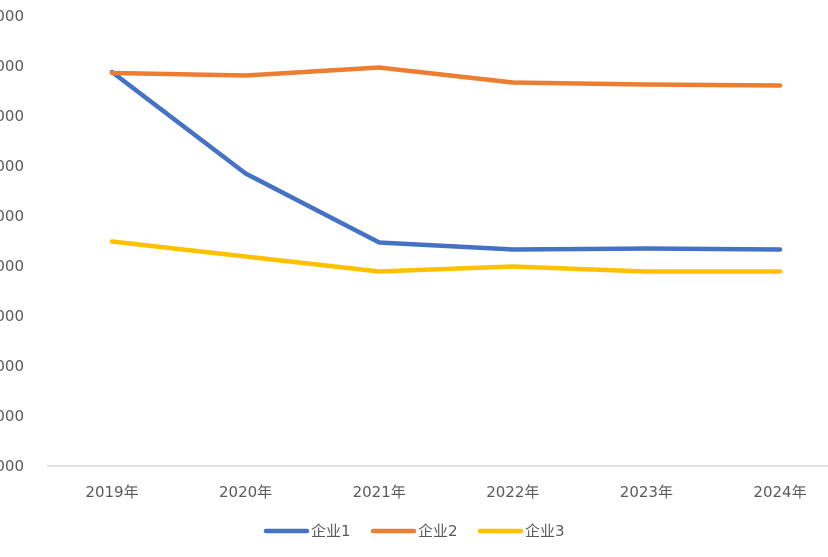 Image resolution: width=828 pixels, height=557 pixels. I want to click on x-tick-label: 2021年, so click(379, 492).